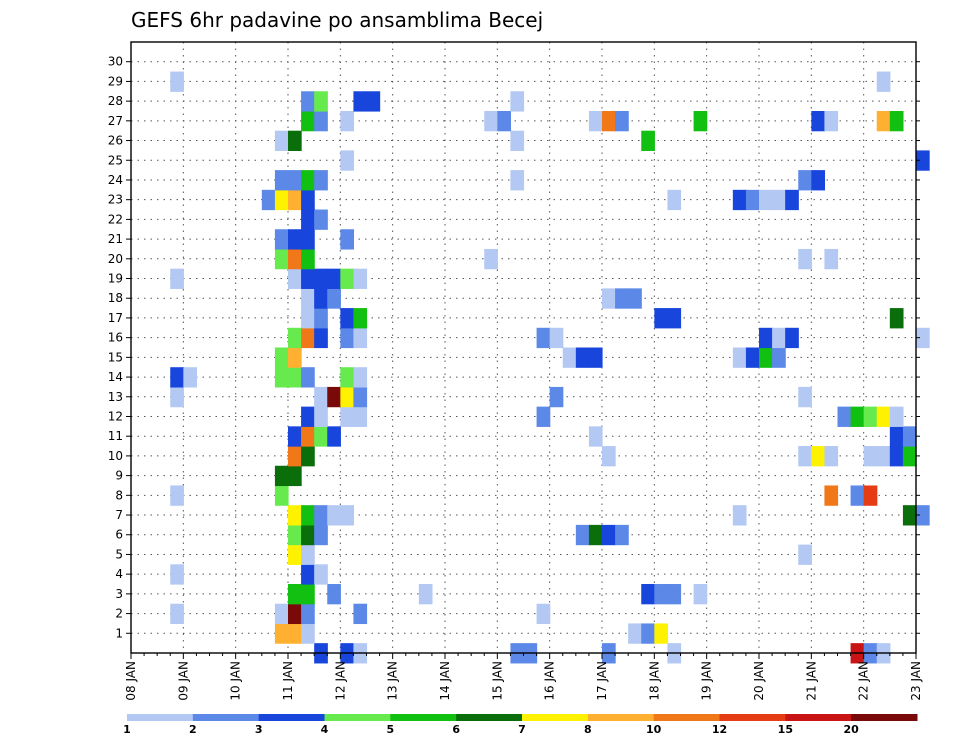 Image resolution: width=960 pixels, height=742 pixels. What do you see at coordinates (119, 476) in the screenshot?
I see `y-tick-label: 9` at bounding box center [119, 476].